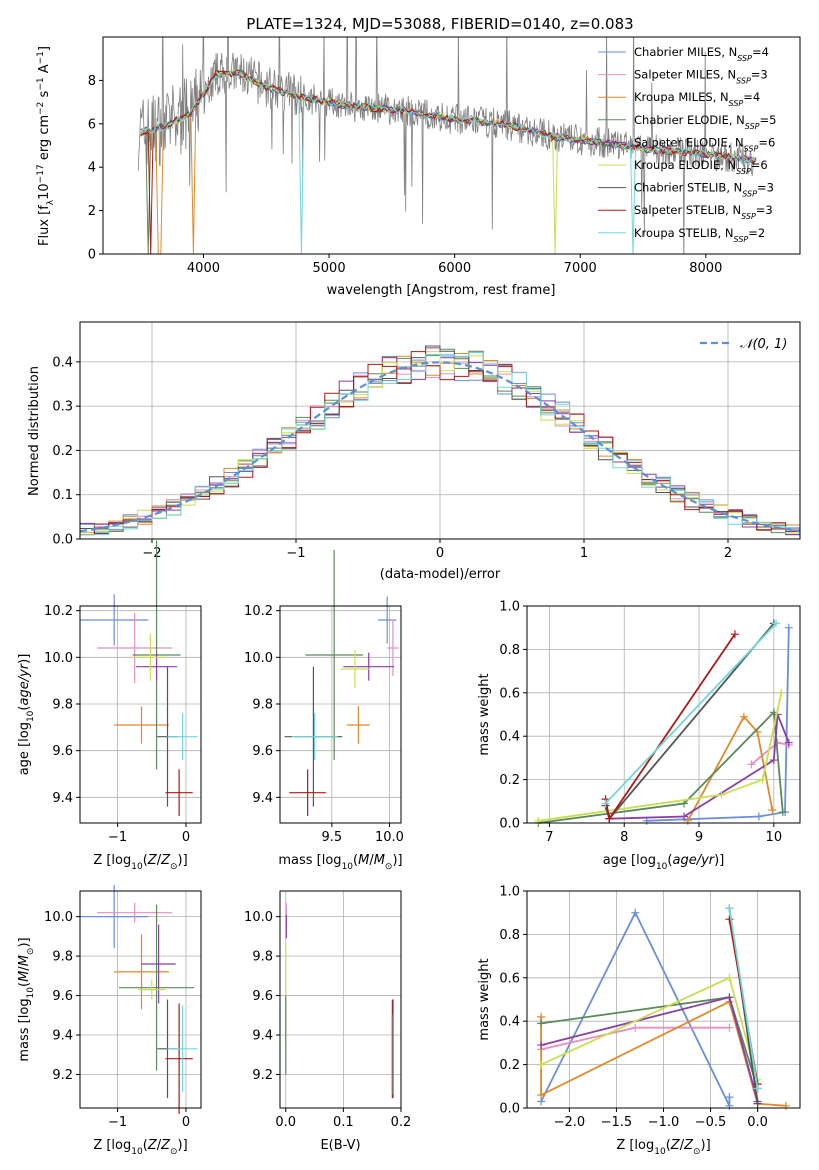 The height and width of the screenshot is (1170, 819). Describe the element at coordinates (624, 837) in the screenshot. I see `x-tick-label: 8` at that location.